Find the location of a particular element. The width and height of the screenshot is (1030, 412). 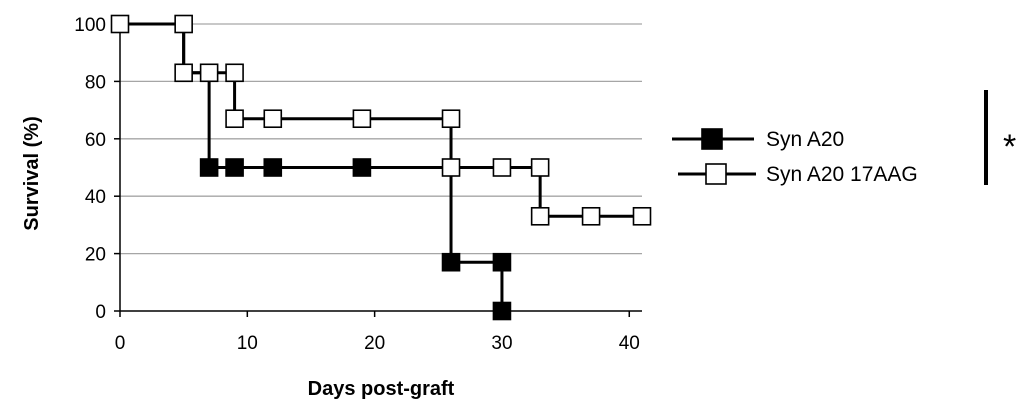

legend: Syn A20 Syn A20 17AAG * is located at coordinates (844, 138).